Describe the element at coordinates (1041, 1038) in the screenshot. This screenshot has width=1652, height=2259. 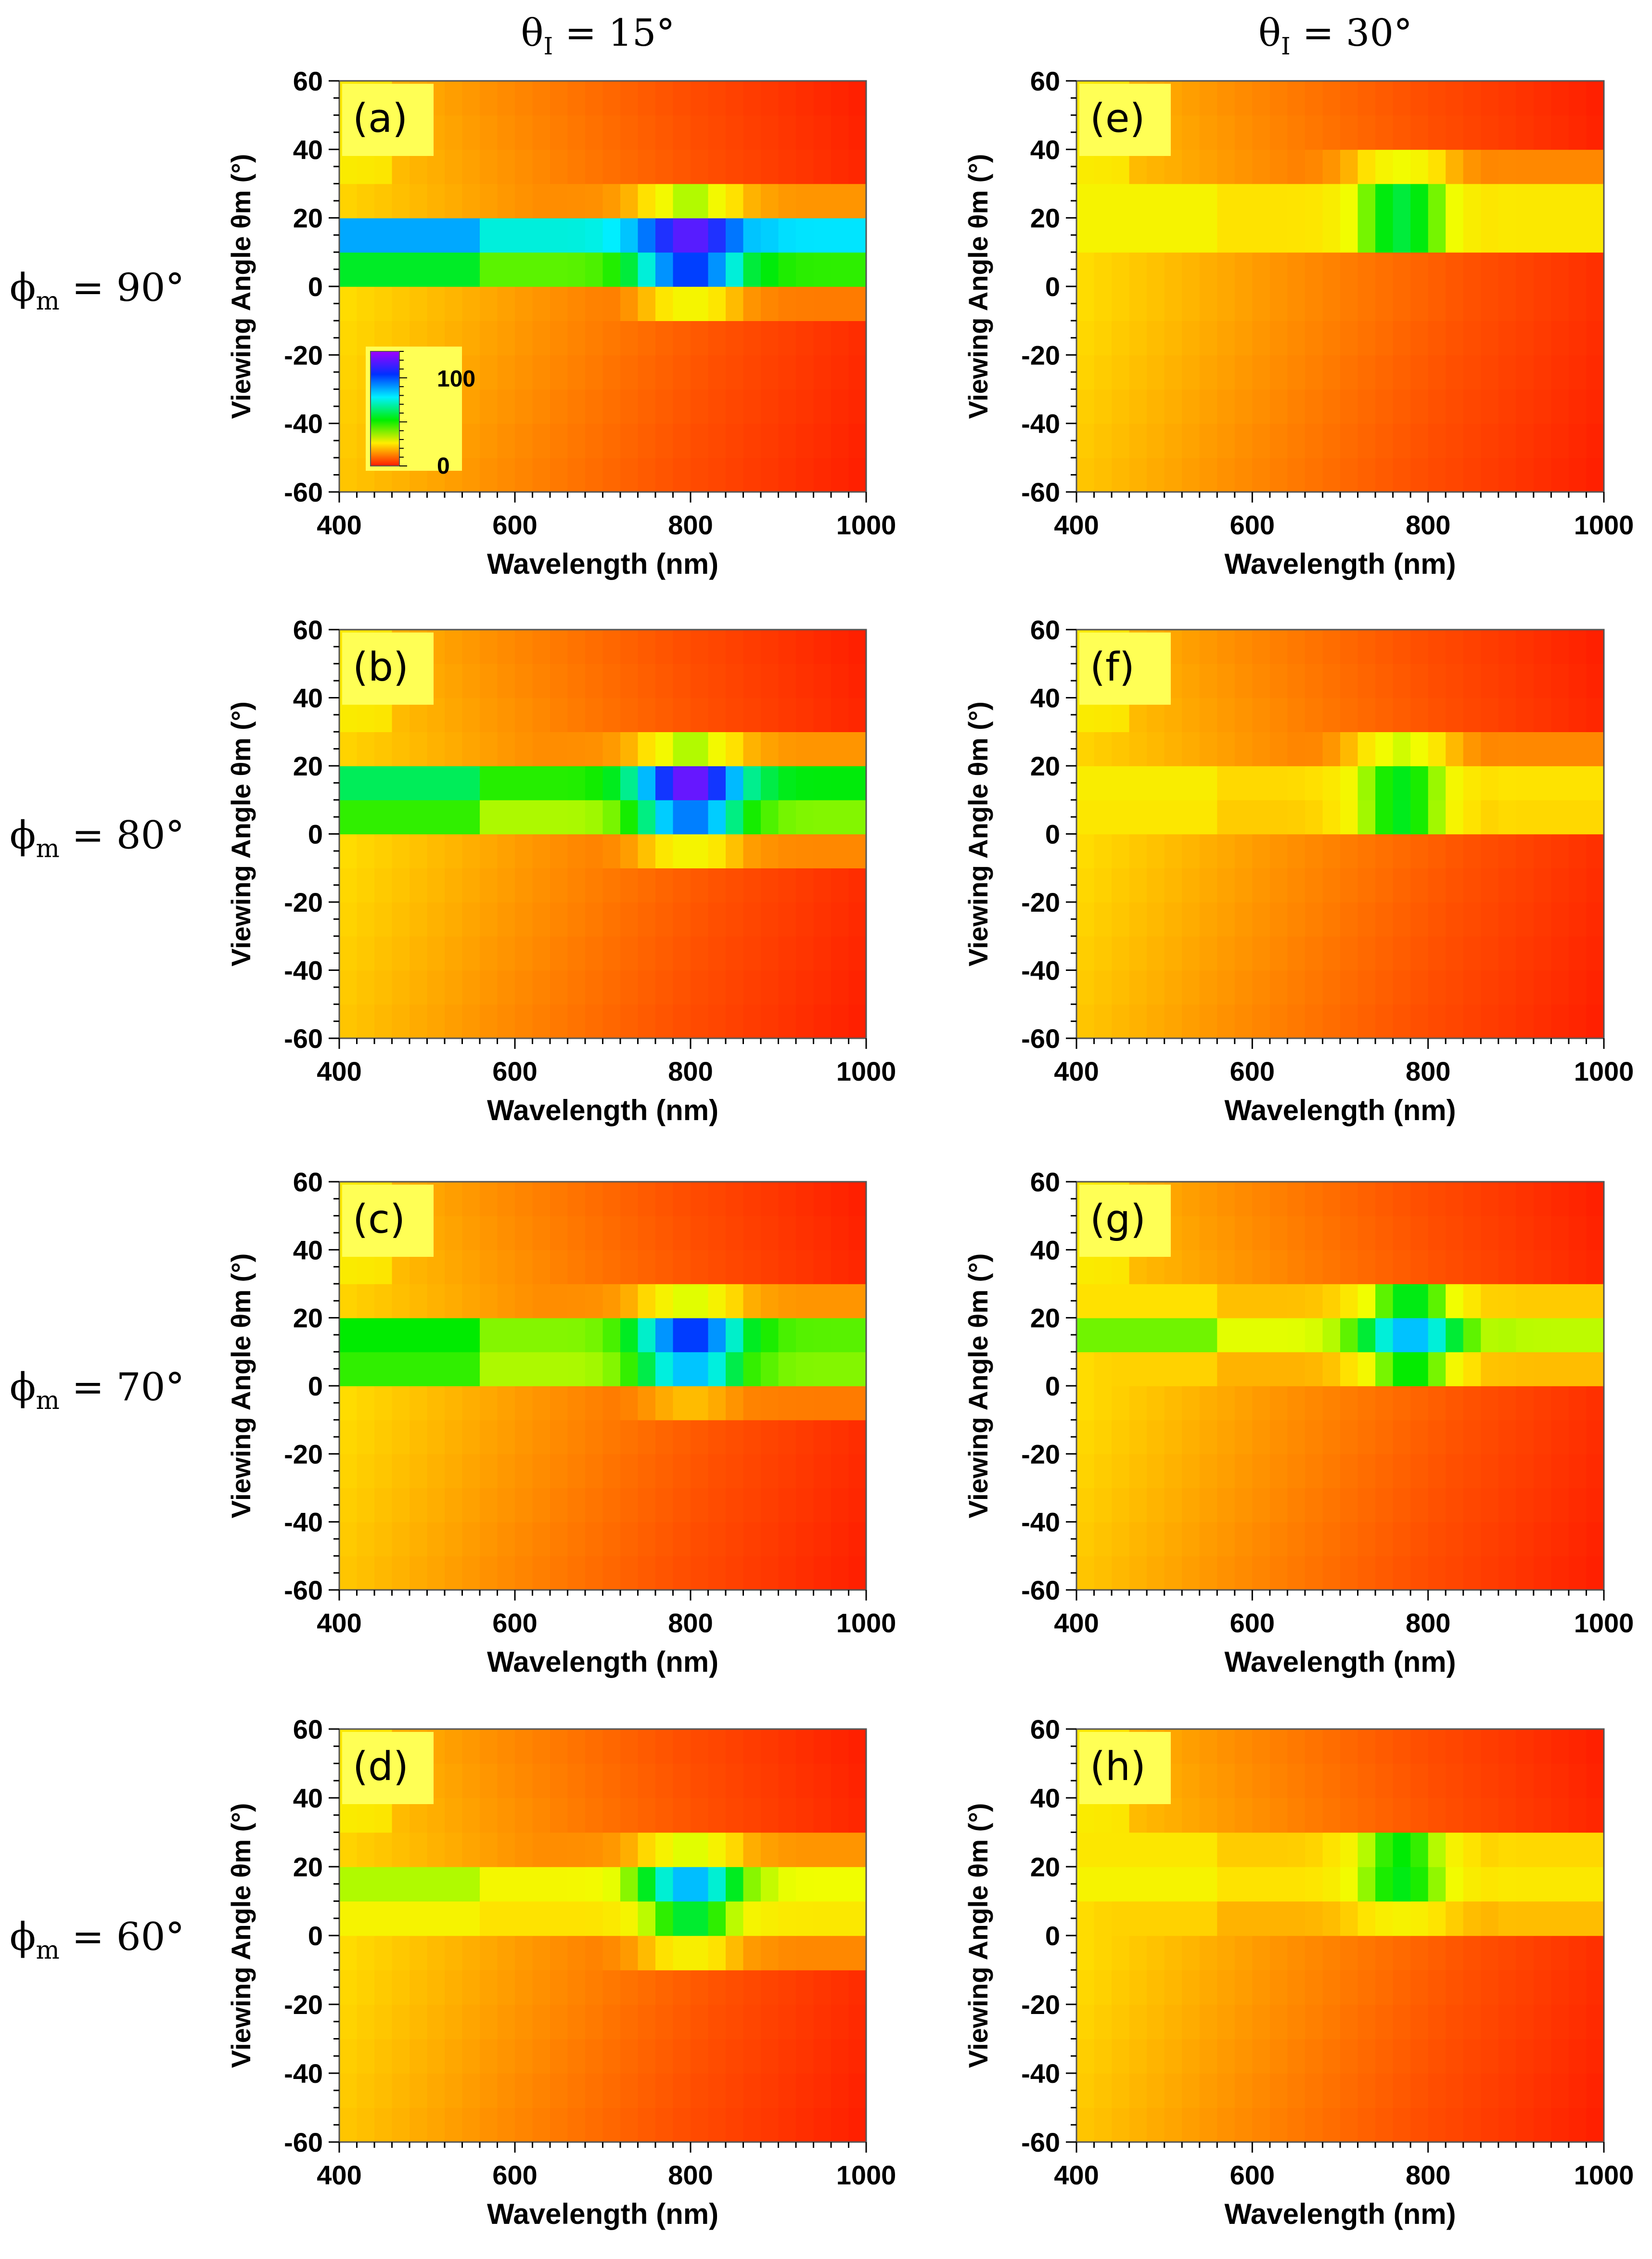
I see `y-tick-label: -60` at that location.